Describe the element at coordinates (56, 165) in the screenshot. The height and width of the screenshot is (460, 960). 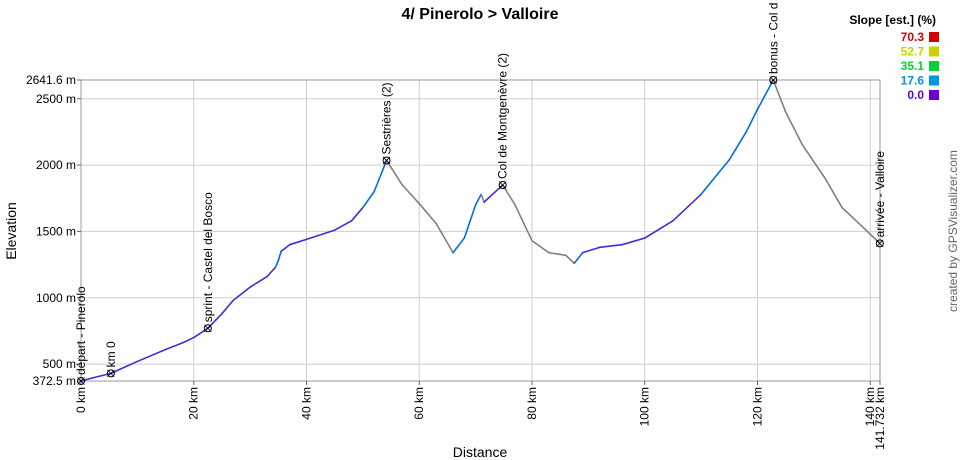
I see `y-tick-label: 2000 m` at that location.